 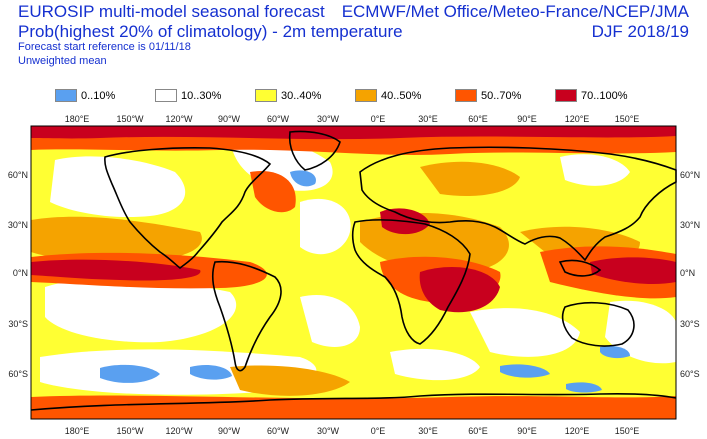 What do you see at coordinates (640, 31) in the screenshot?
I see `forecast-season: DJF 2018/19` at bounding box center [640, 31].